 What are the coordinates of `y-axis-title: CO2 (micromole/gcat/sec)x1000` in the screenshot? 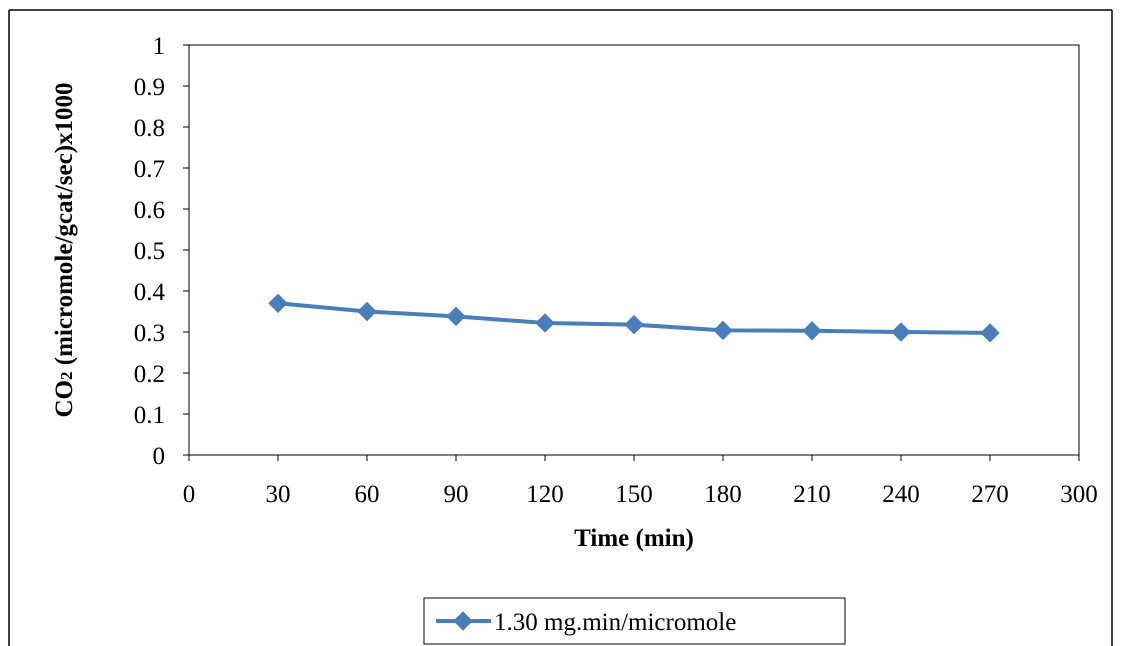 It's located at (64, 249).